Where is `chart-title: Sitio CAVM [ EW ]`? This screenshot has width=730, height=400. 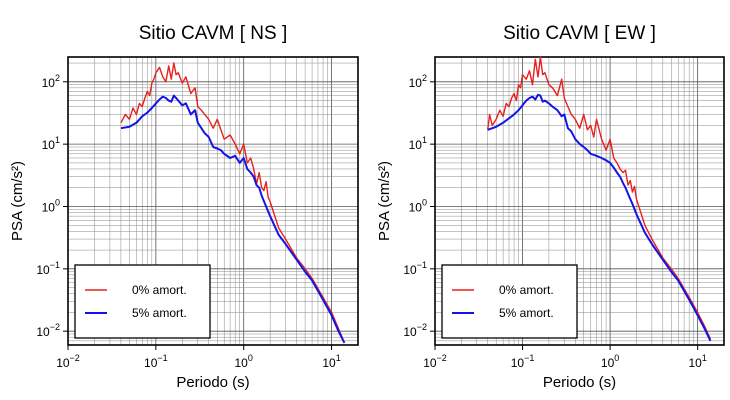 chart-title: Sitio CAVM [ EW ] is located at coordinates (579, 33).